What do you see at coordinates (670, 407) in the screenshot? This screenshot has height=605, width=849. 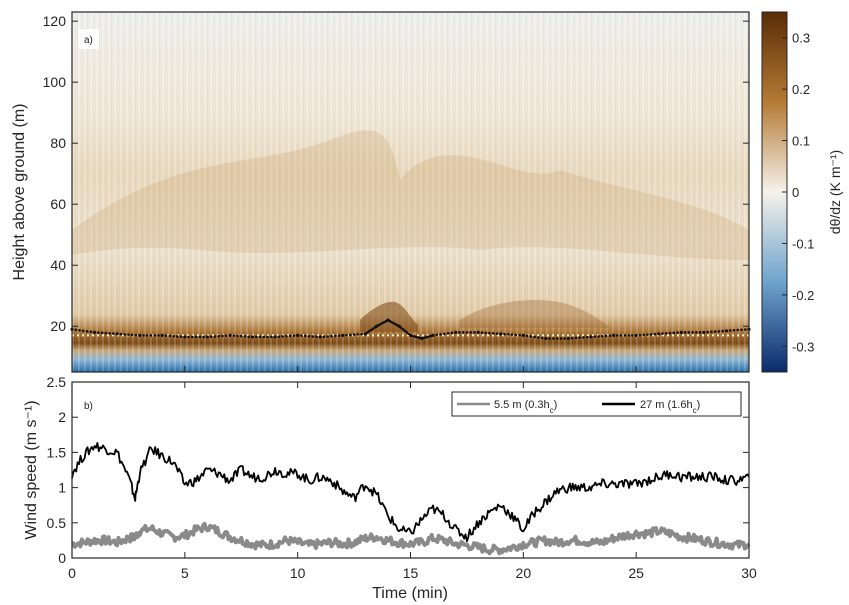 I see `legend-label-high: 27 m (1.6hc)` at bounding box center [670, 407].